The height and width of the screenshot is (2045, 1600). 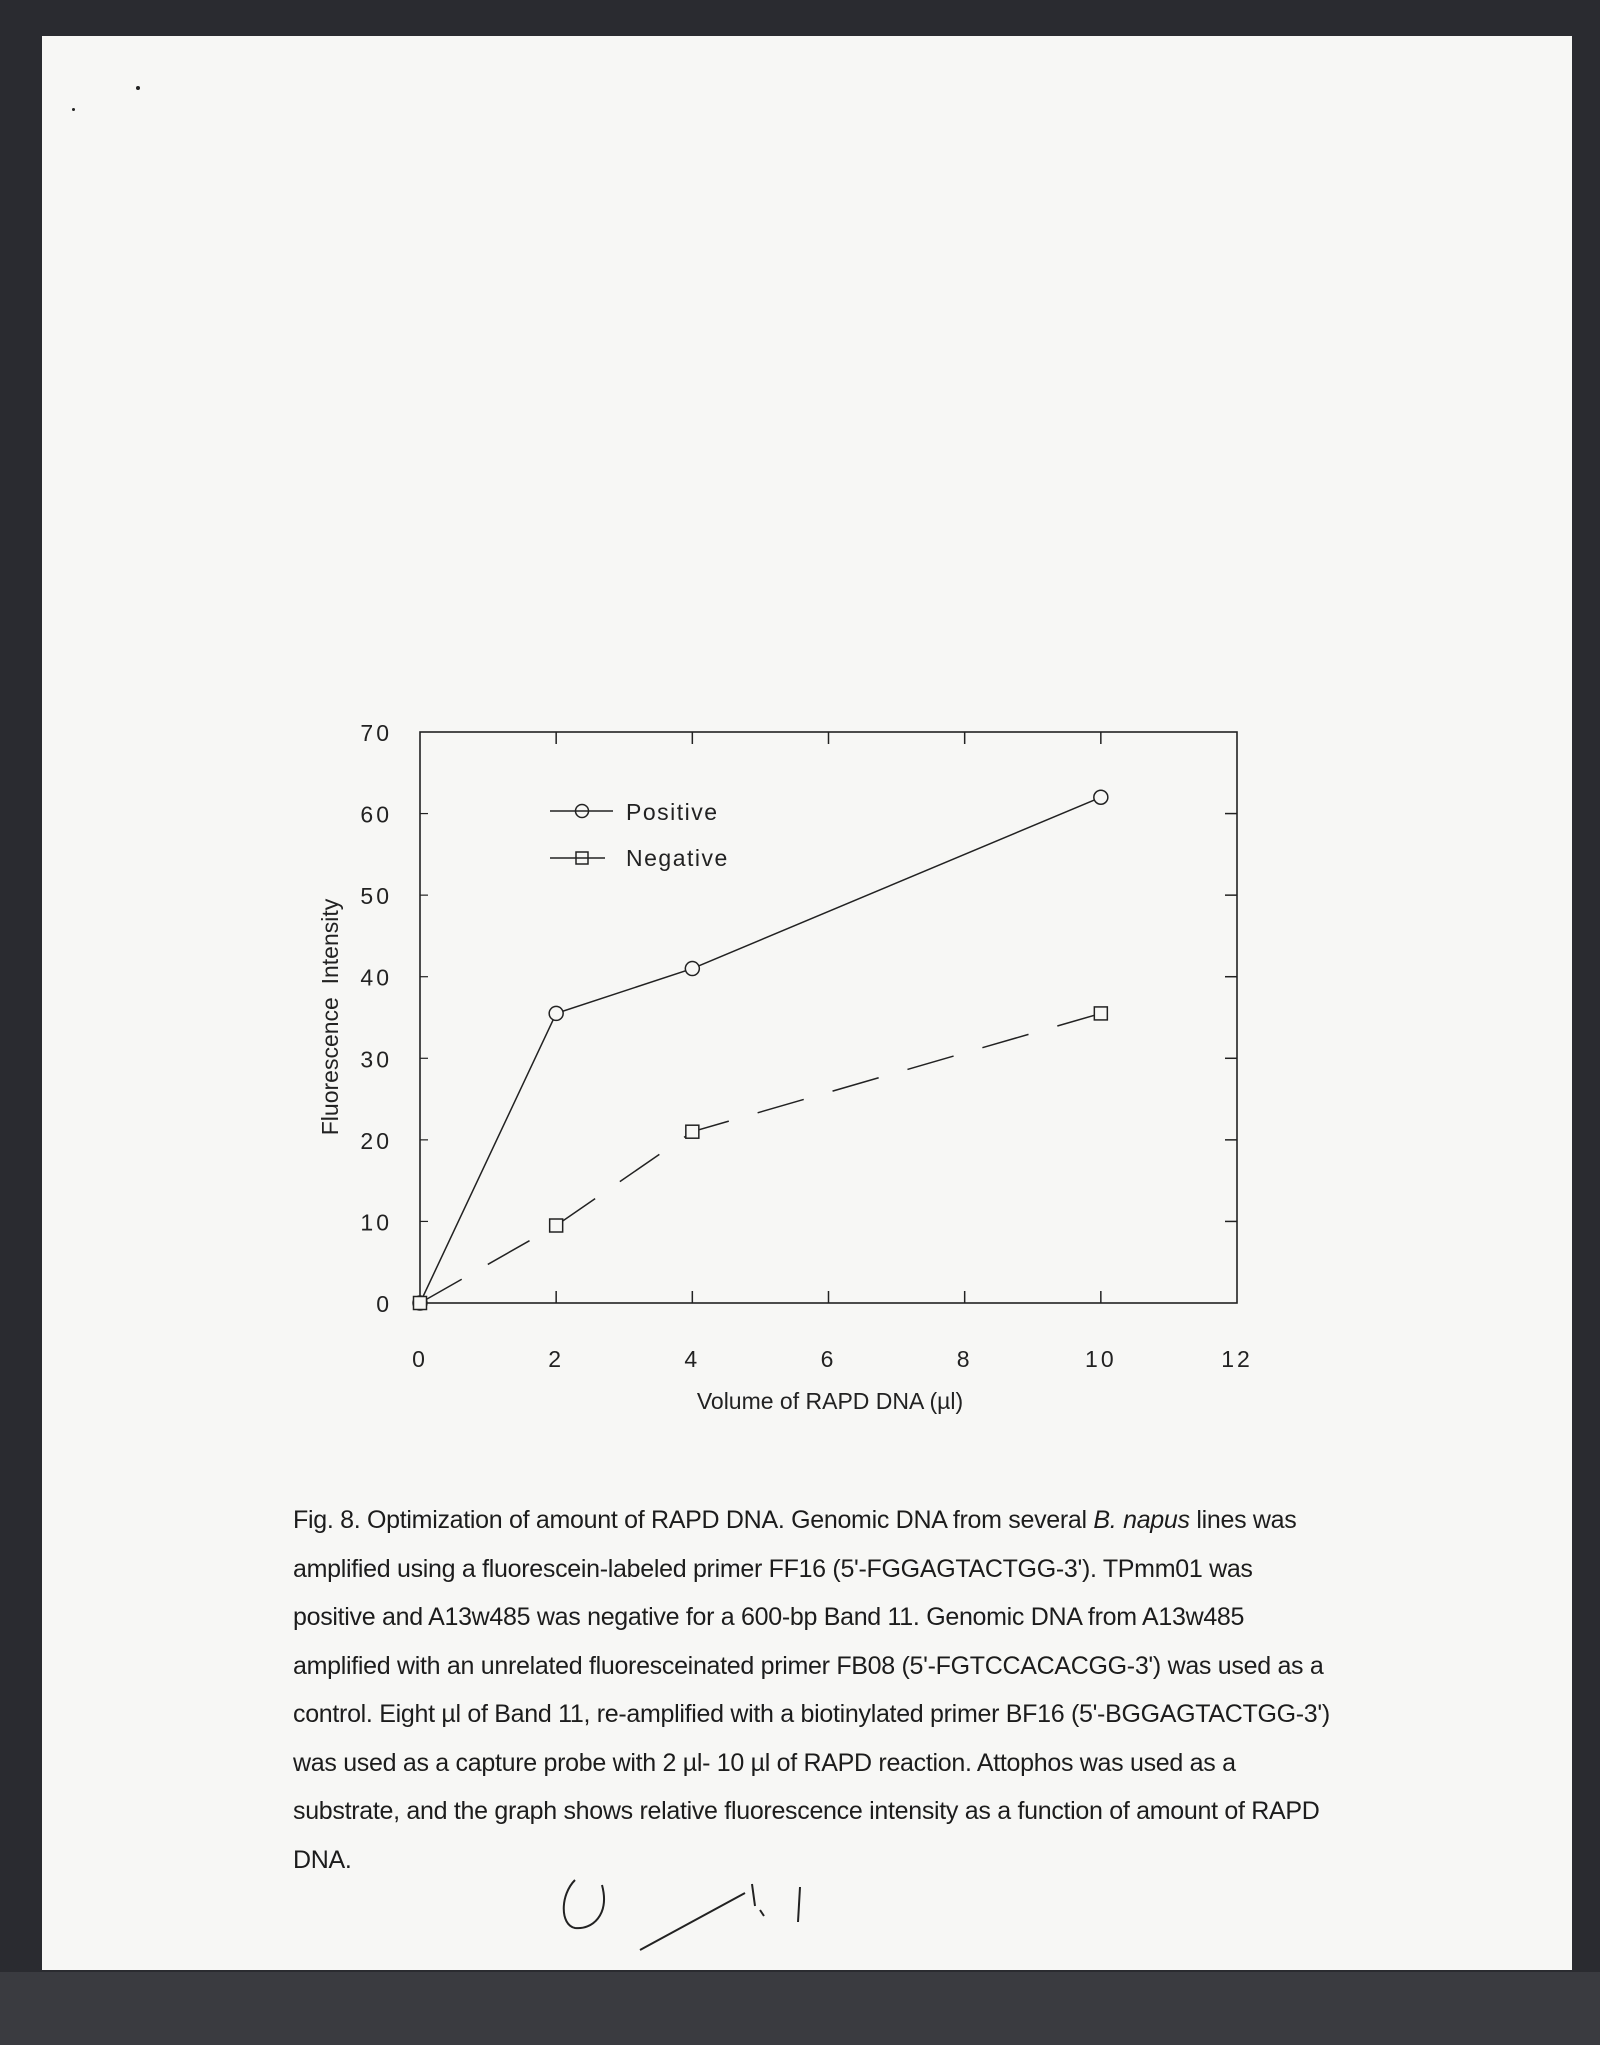 I want to click on x-tick-label: 2, so click(x=556, y=1359).